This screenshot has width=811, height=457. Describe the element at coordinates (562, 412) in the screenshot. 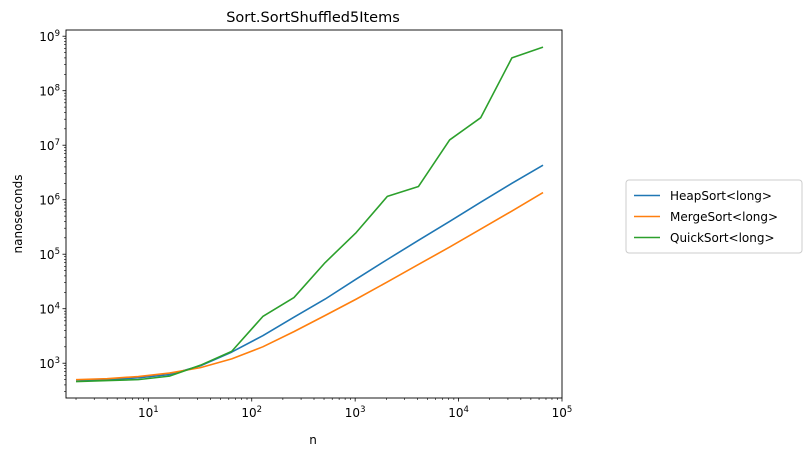

I see `x-tick-label: 105` at that location.